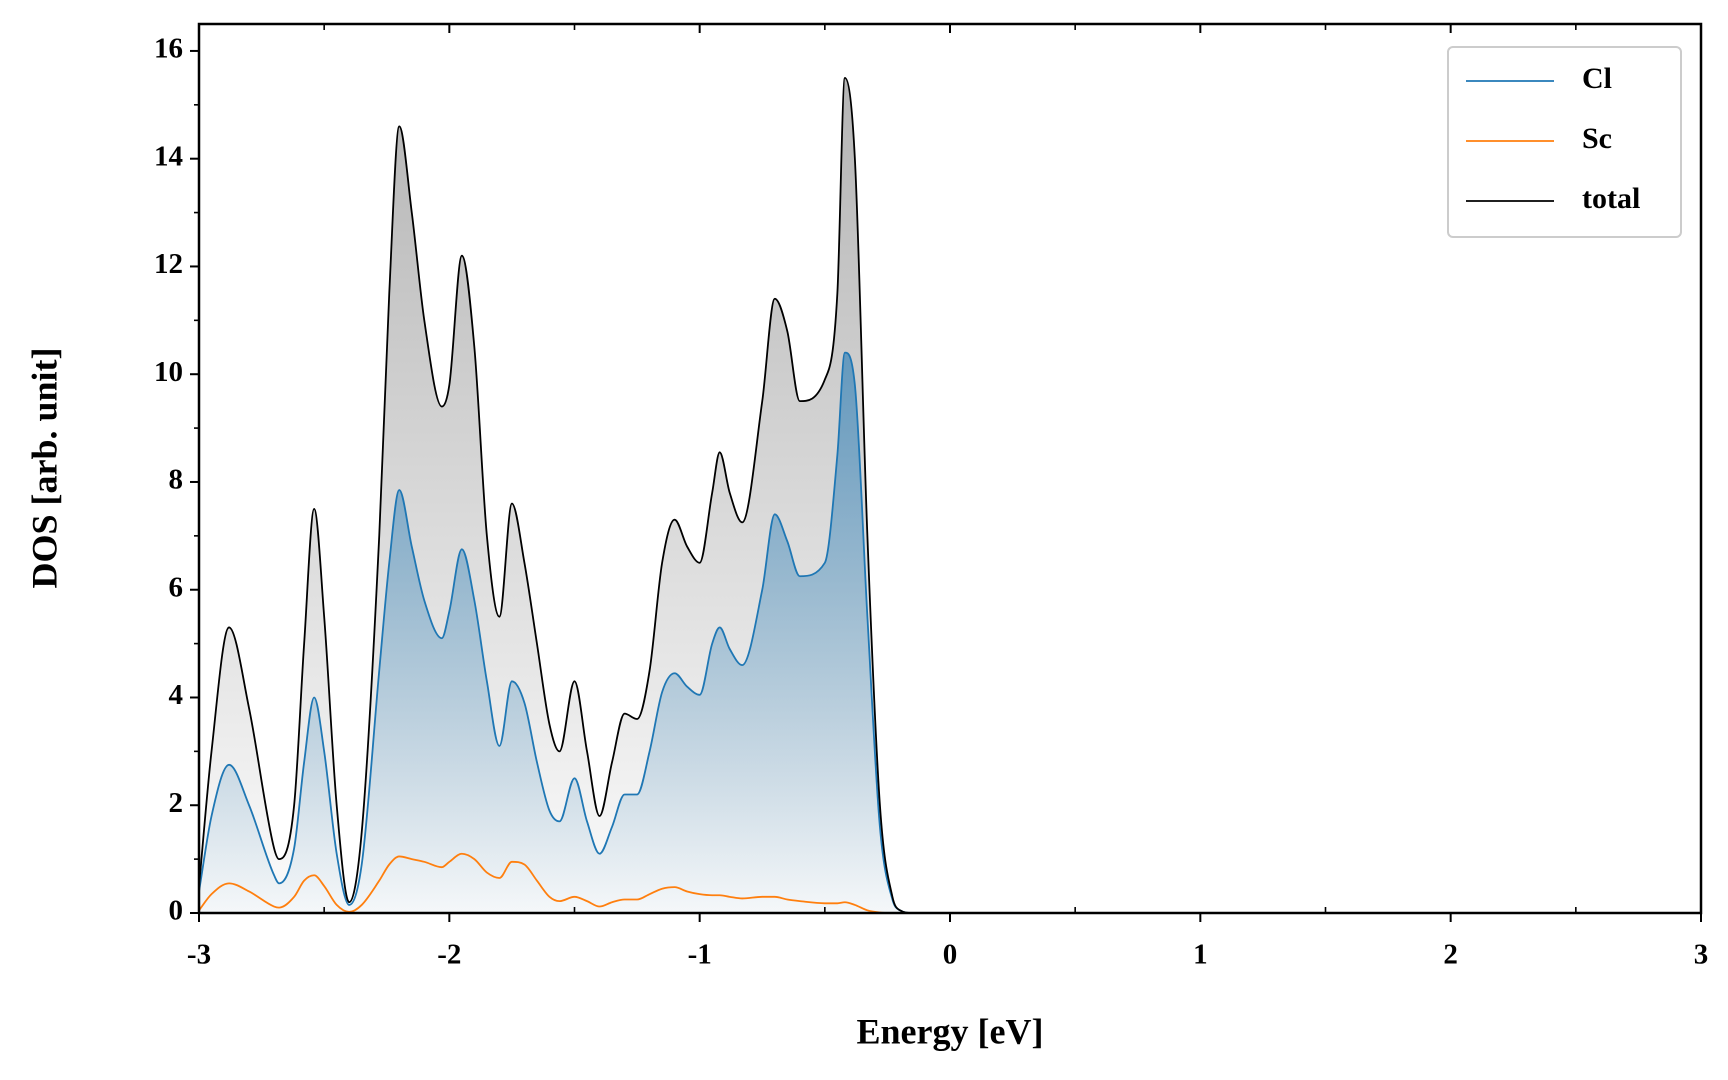 This screenshot has width=1728, height=1080. What do you see at coordinates (176, 587) in the screenshot?
I see `y-tick-label: 6` at bounding box center [176, 587].